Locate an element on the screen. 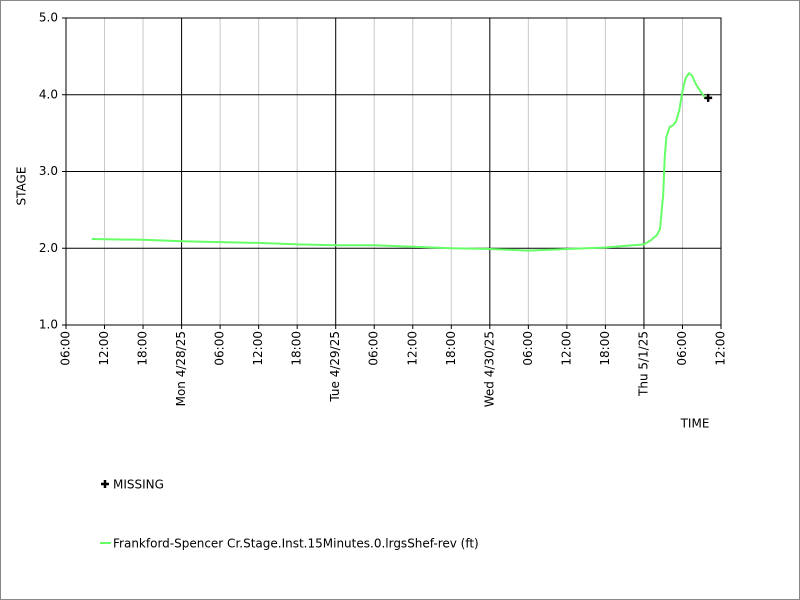 The height and width of the screenshot is (600, 800). legend-marker is located at coordinates (105, 484).